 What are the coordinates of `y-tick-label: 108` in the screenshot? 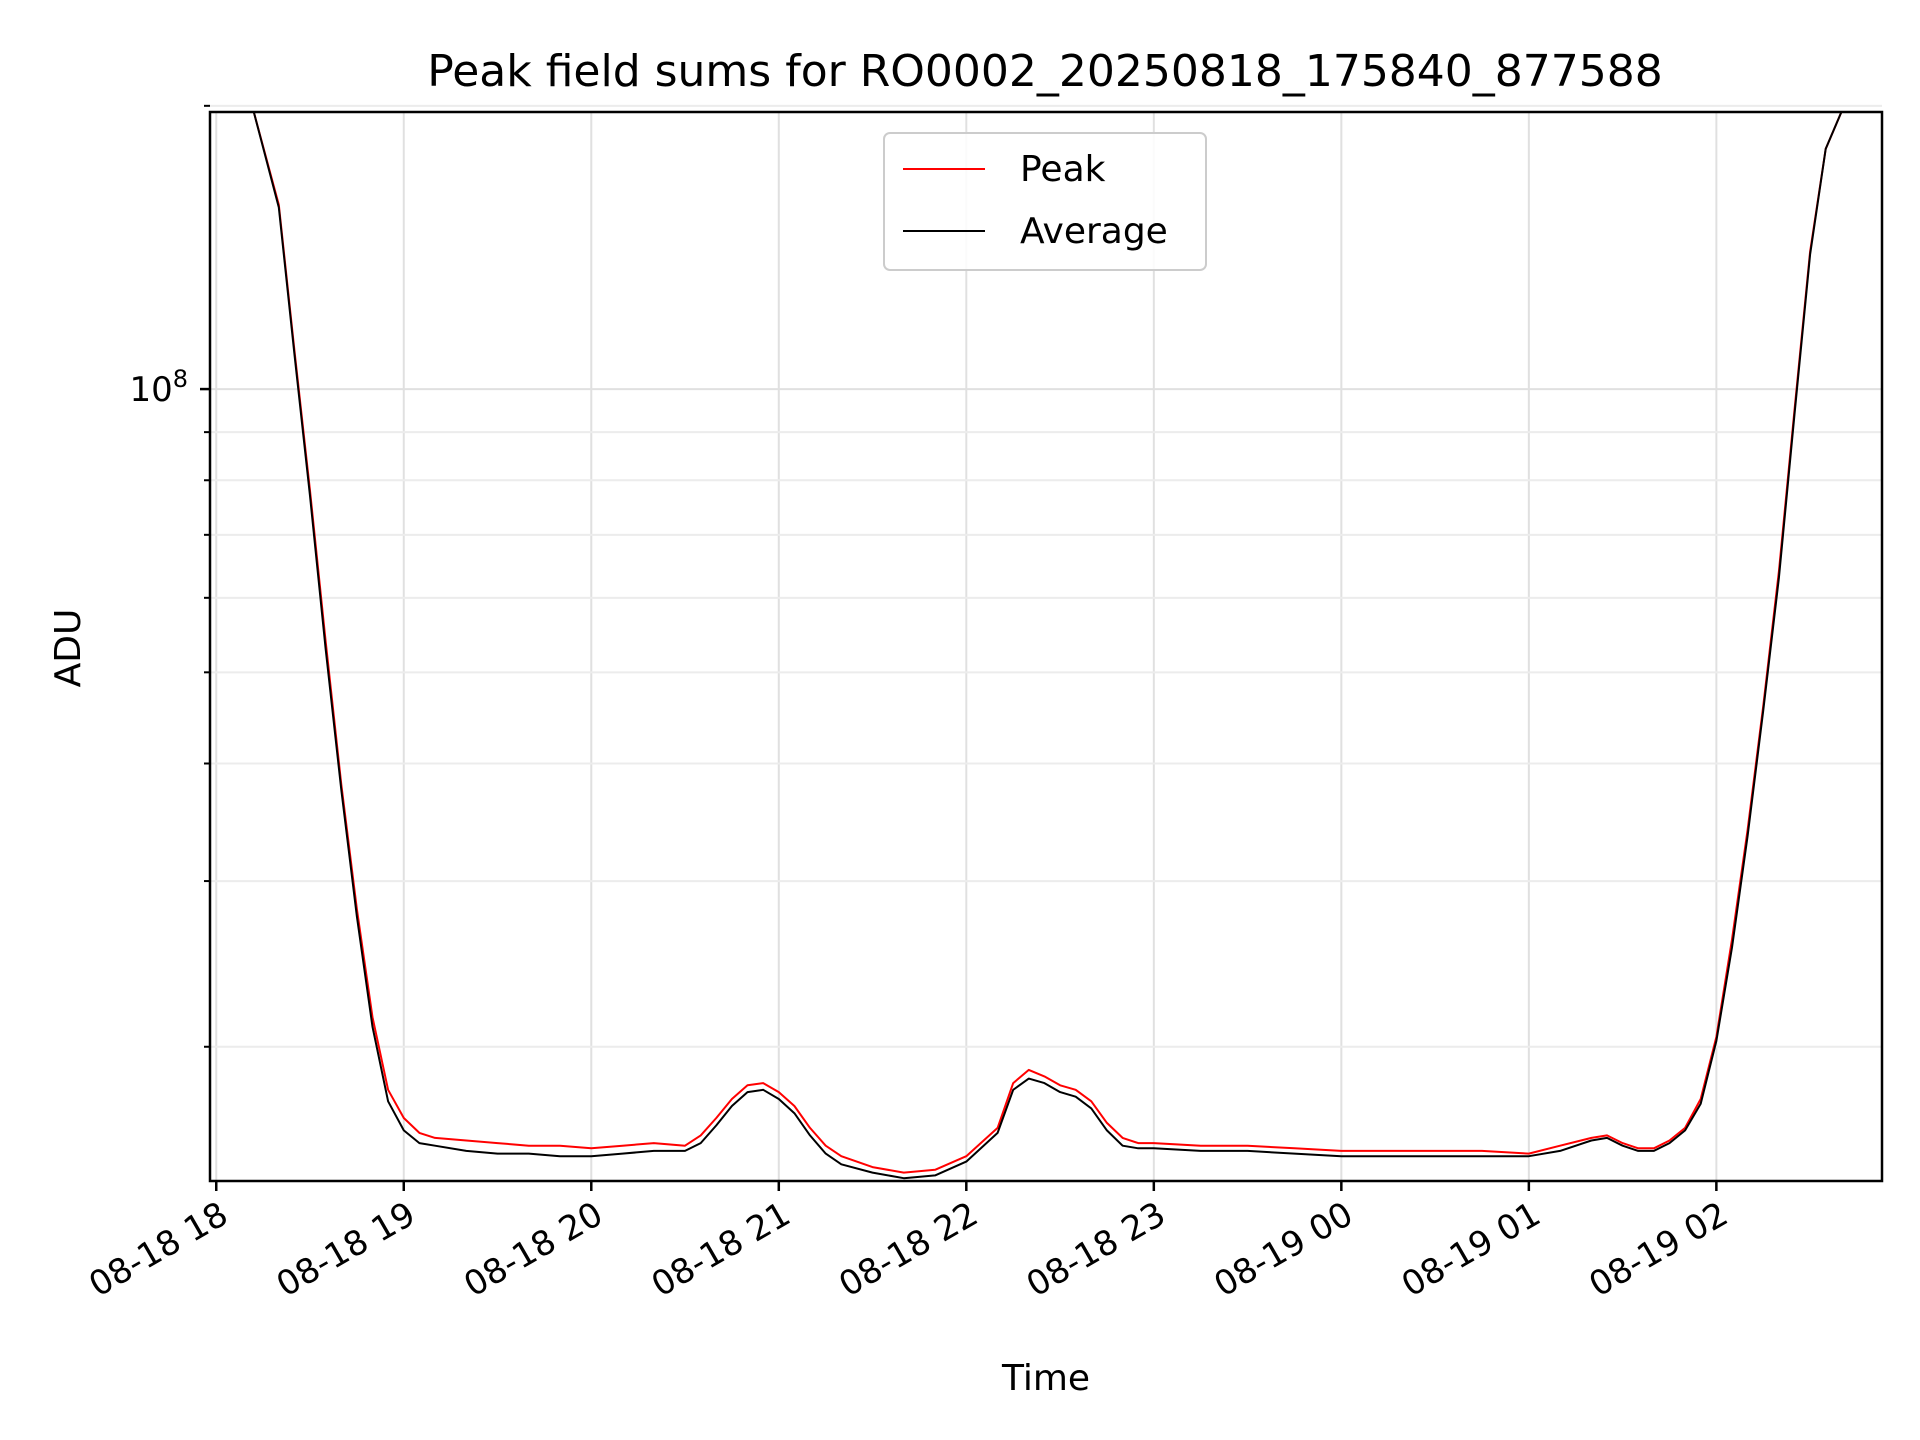 It's located at (158, 387).